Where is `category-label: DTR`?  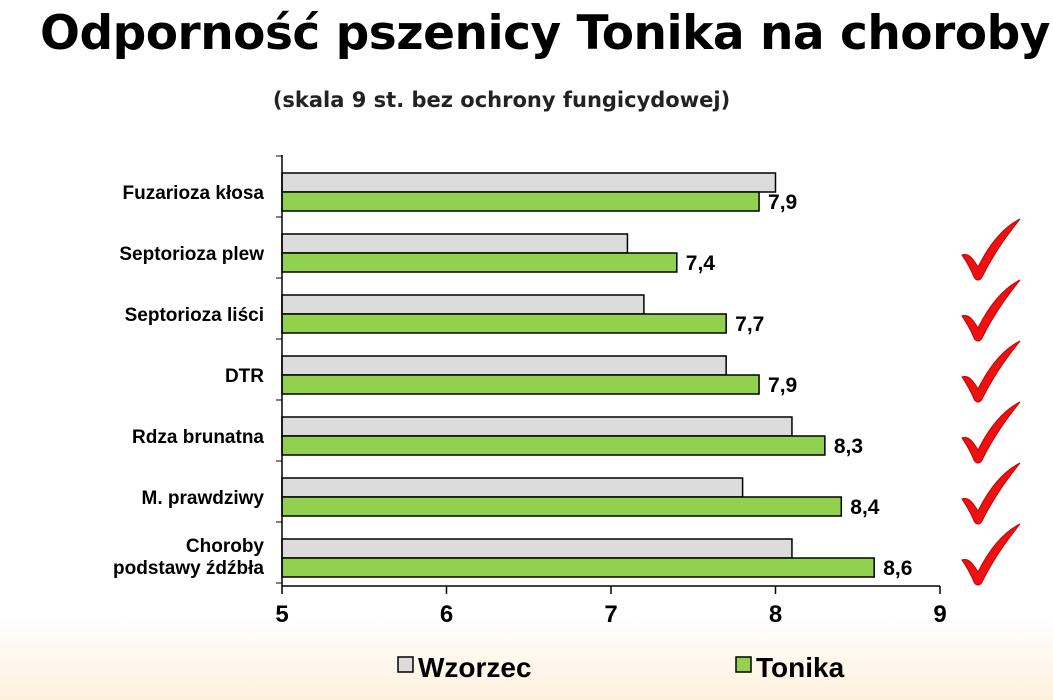
category-label: DTR is located at coordinates (244, 376).